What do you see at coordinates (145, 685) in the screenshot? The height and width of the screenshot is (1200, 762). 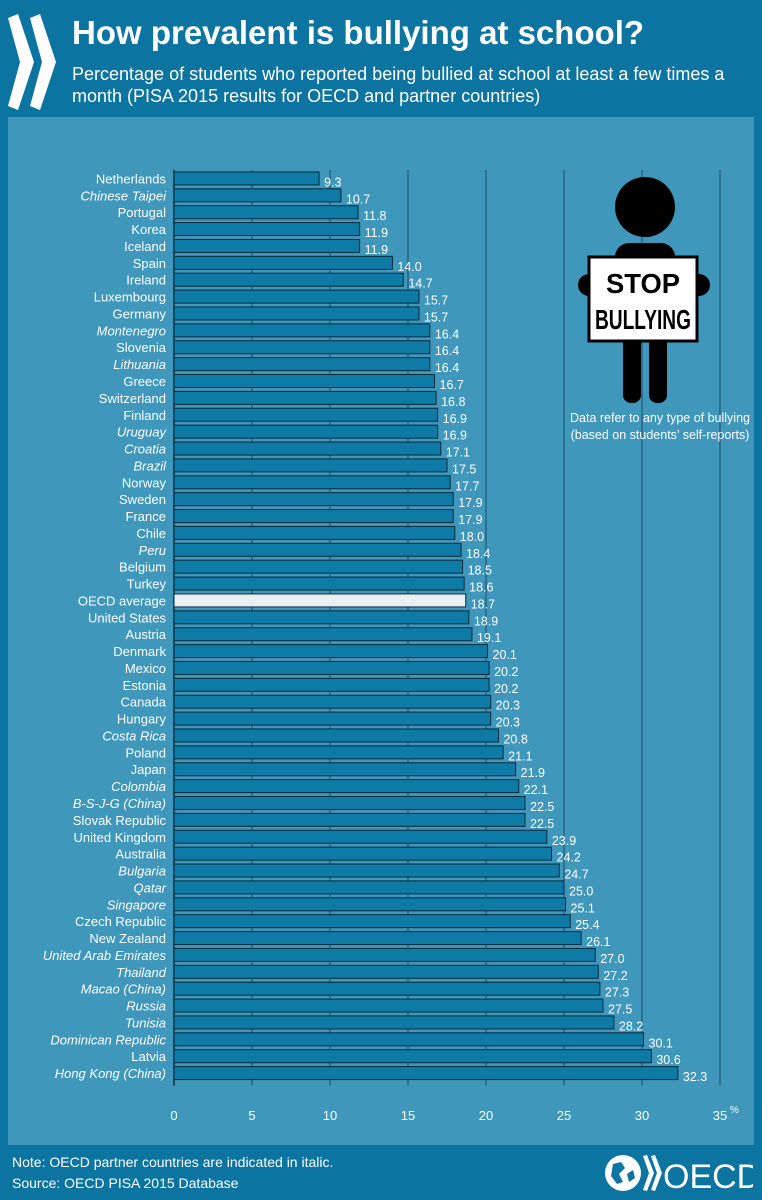 I see `category-label: Estonia` at bounding box center [145, 685].